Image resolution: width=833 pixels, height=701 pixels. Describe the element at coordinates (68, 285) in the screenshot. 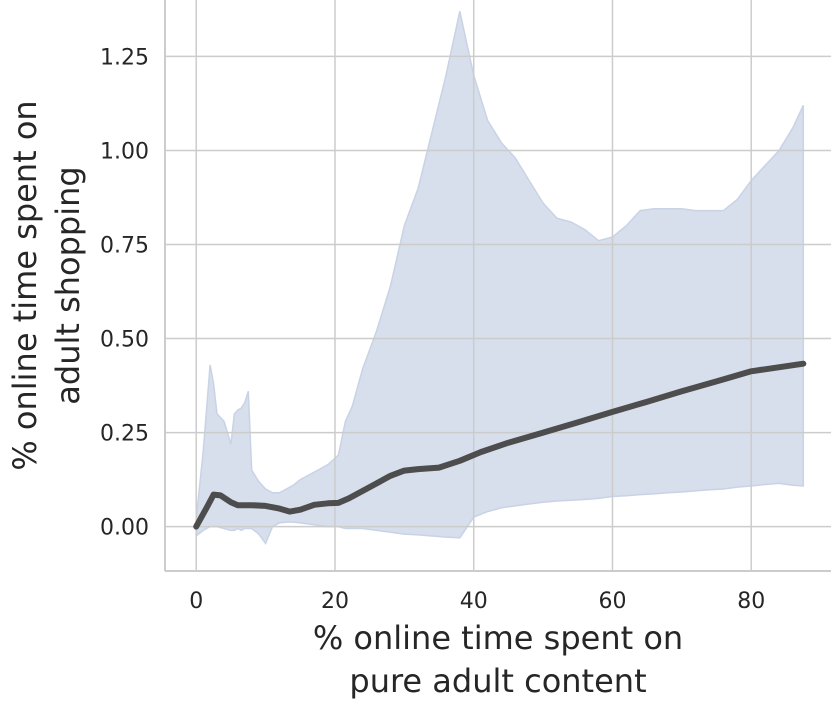

I see `y-axis-label-line: adult shopping` at that location.